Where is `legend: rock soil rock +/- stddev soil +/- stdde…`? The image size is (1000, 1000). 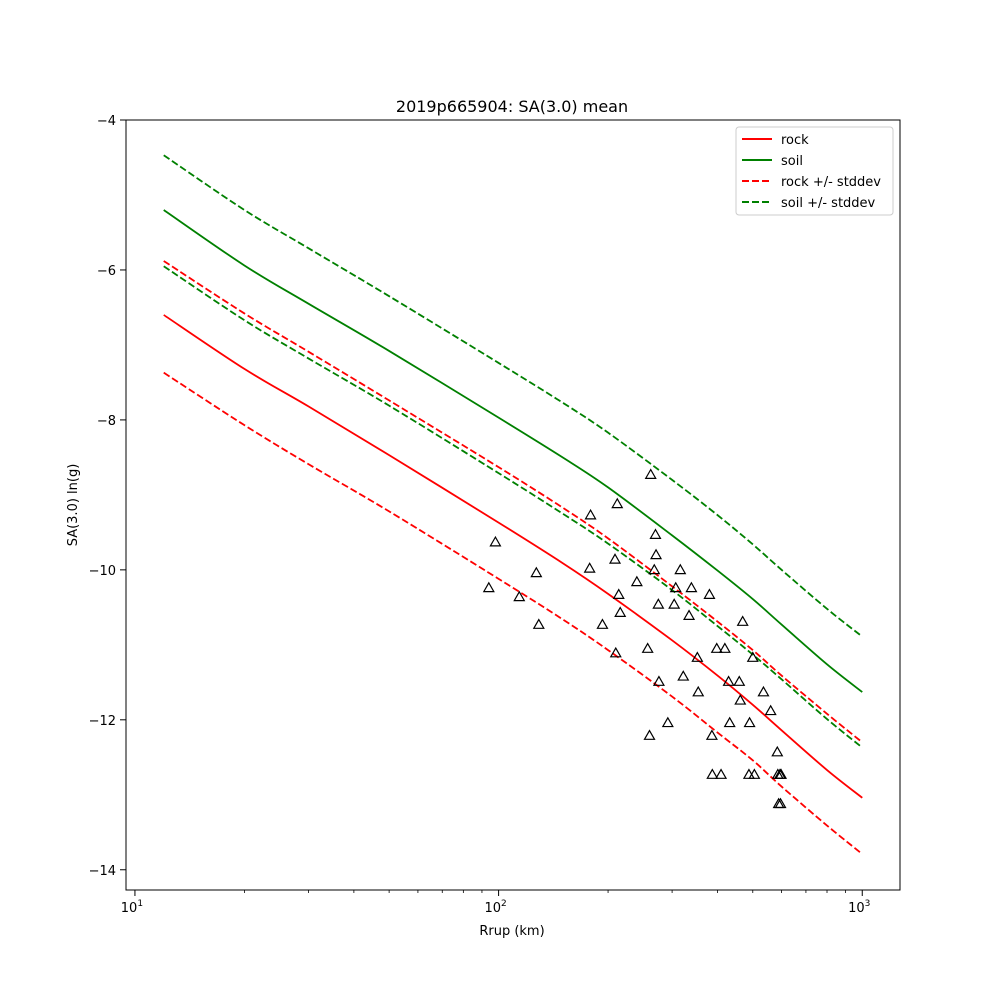 legend: rock soil rock +/- stddev soil +/- stdde… is located at coordinates (814, 171).